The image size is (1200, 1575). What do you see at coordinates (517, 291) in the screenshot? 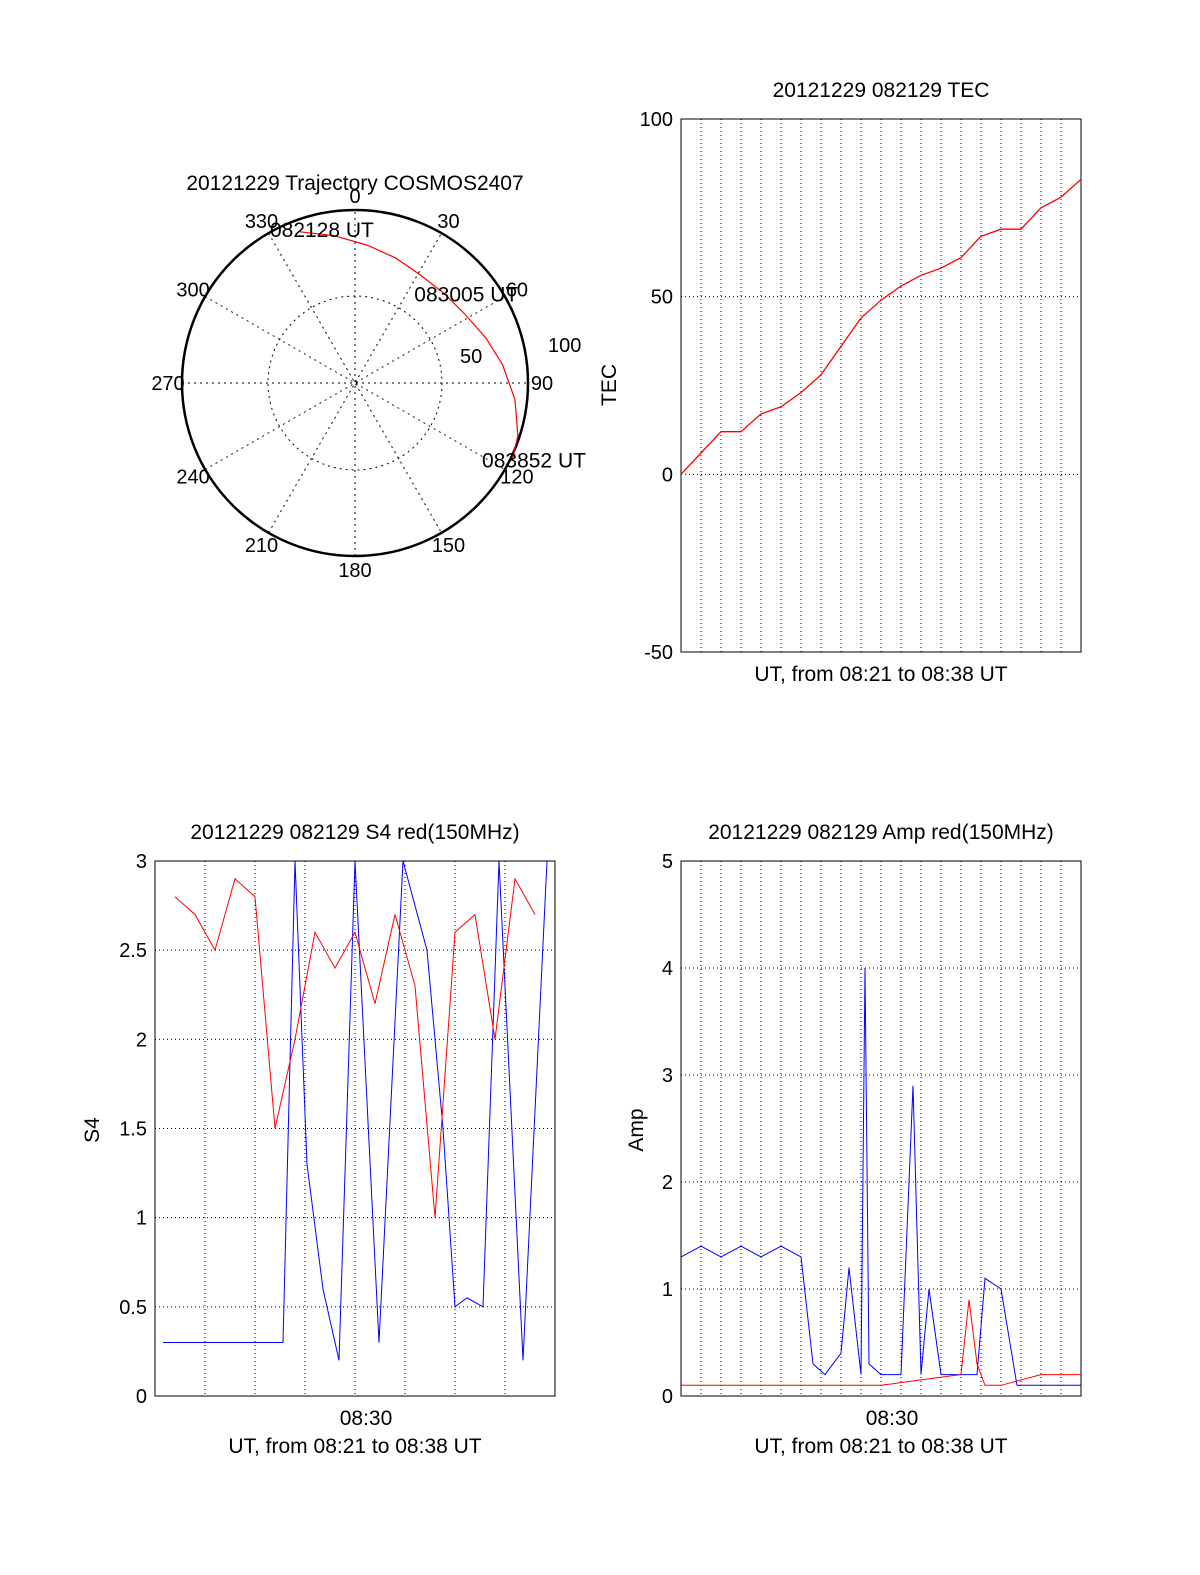
I see `polar-azimuth-label: 60` at bounding box center [517, 291].